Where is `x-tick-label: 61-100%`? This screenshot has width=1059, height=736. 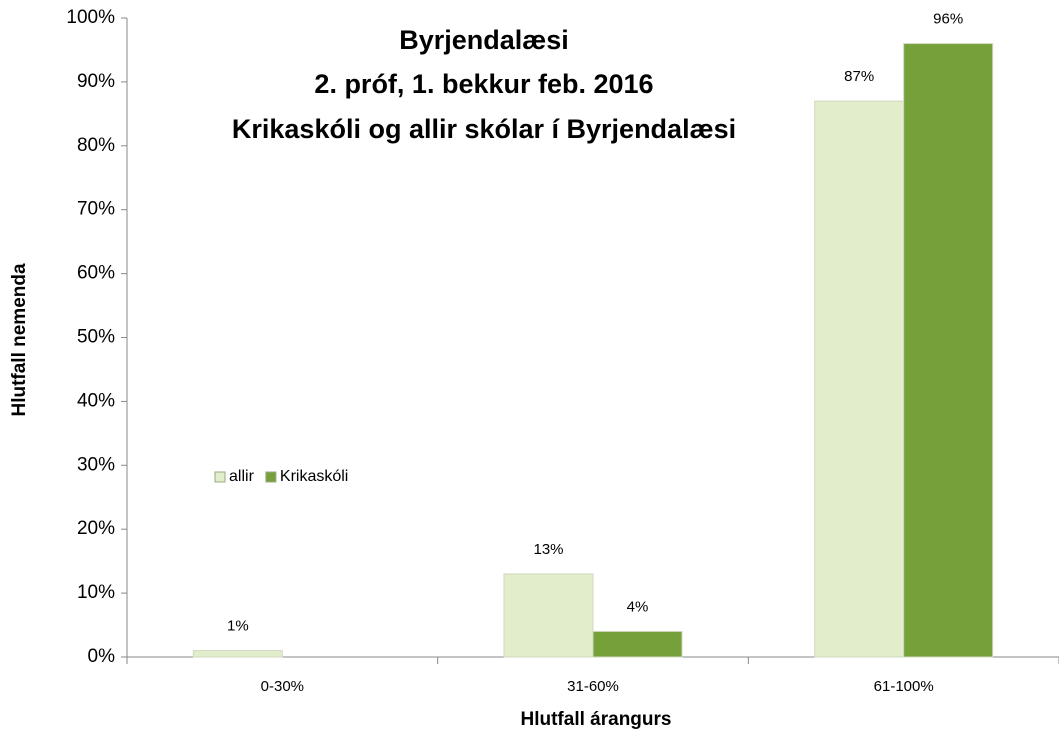
x-tick-label: 61-100% is located at coordinates (904, 686).